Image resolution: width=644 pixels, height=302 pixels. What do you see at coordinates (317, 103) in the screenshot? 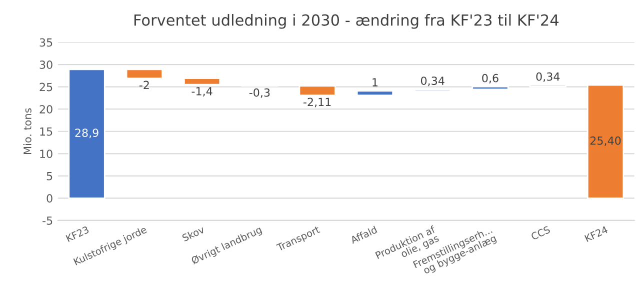
I see `data-label: -2,11` at bounding box center [317, 103].